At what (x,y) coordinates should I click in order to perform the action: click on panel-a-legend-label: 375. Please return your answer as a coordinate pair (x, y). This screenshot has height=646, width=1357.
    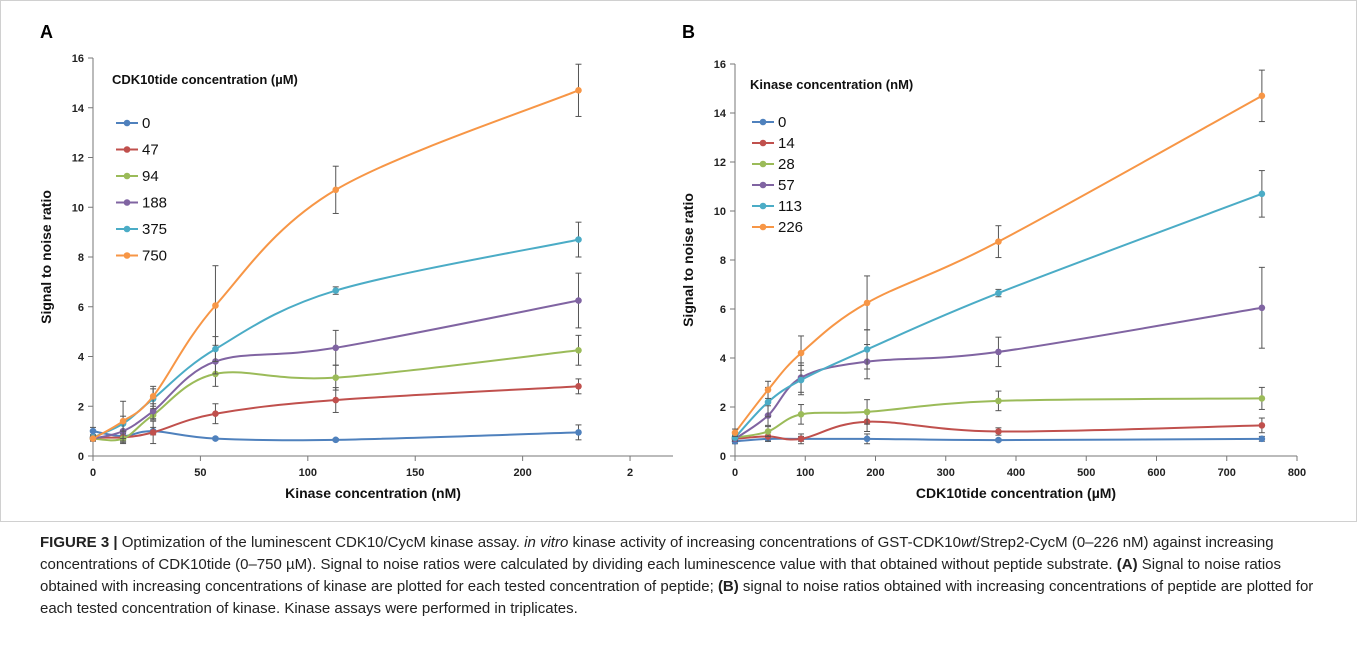
    Looking at the image, I should click on (154, 229).